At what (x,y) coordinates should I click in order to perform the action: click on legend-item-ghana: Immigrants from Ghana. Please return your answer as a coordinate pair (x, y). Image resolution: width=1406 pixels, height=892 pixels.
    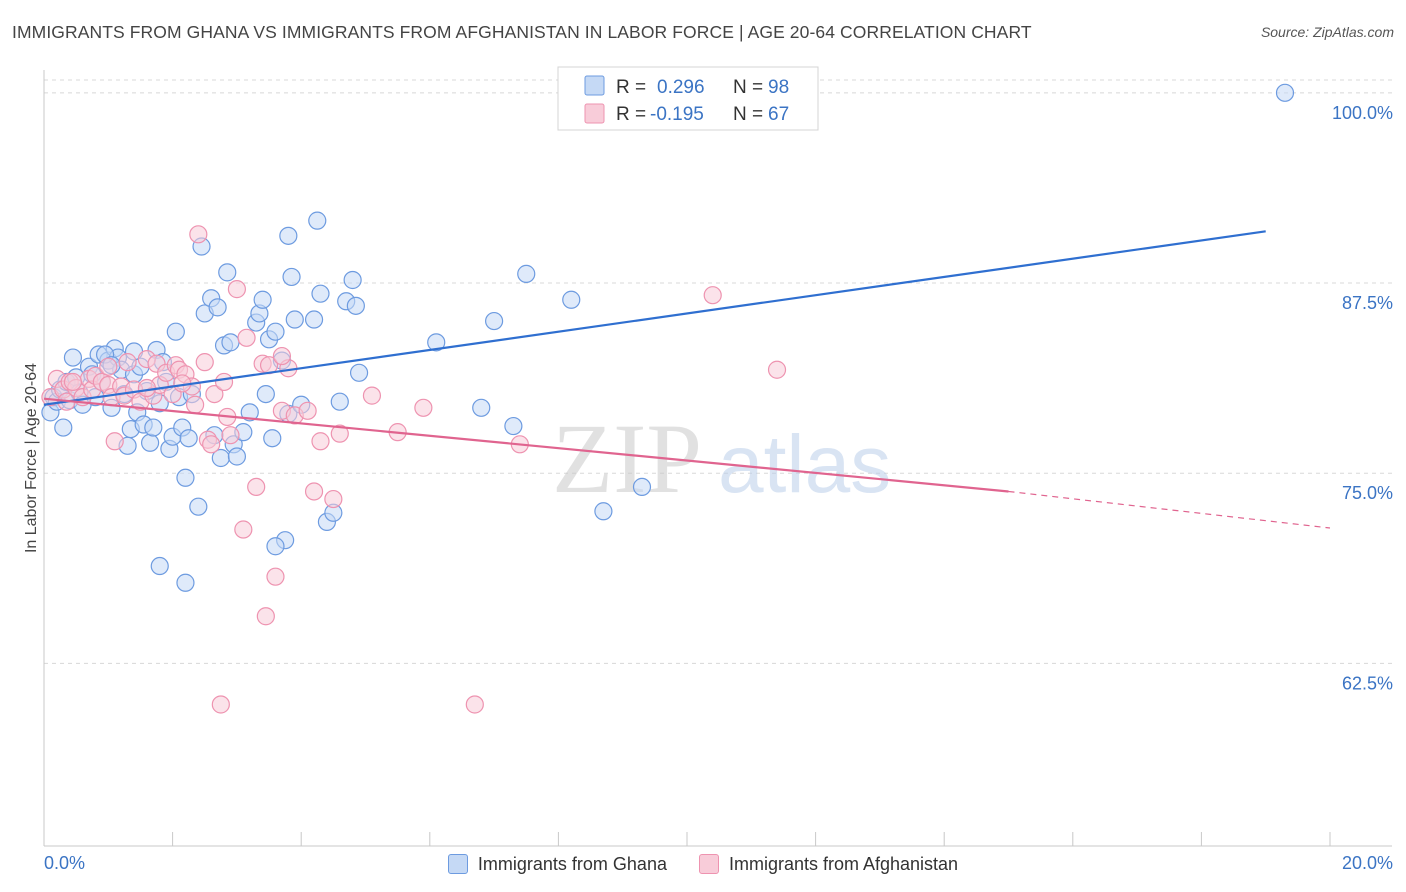
    Looking at the image, I should click on (557, 864).